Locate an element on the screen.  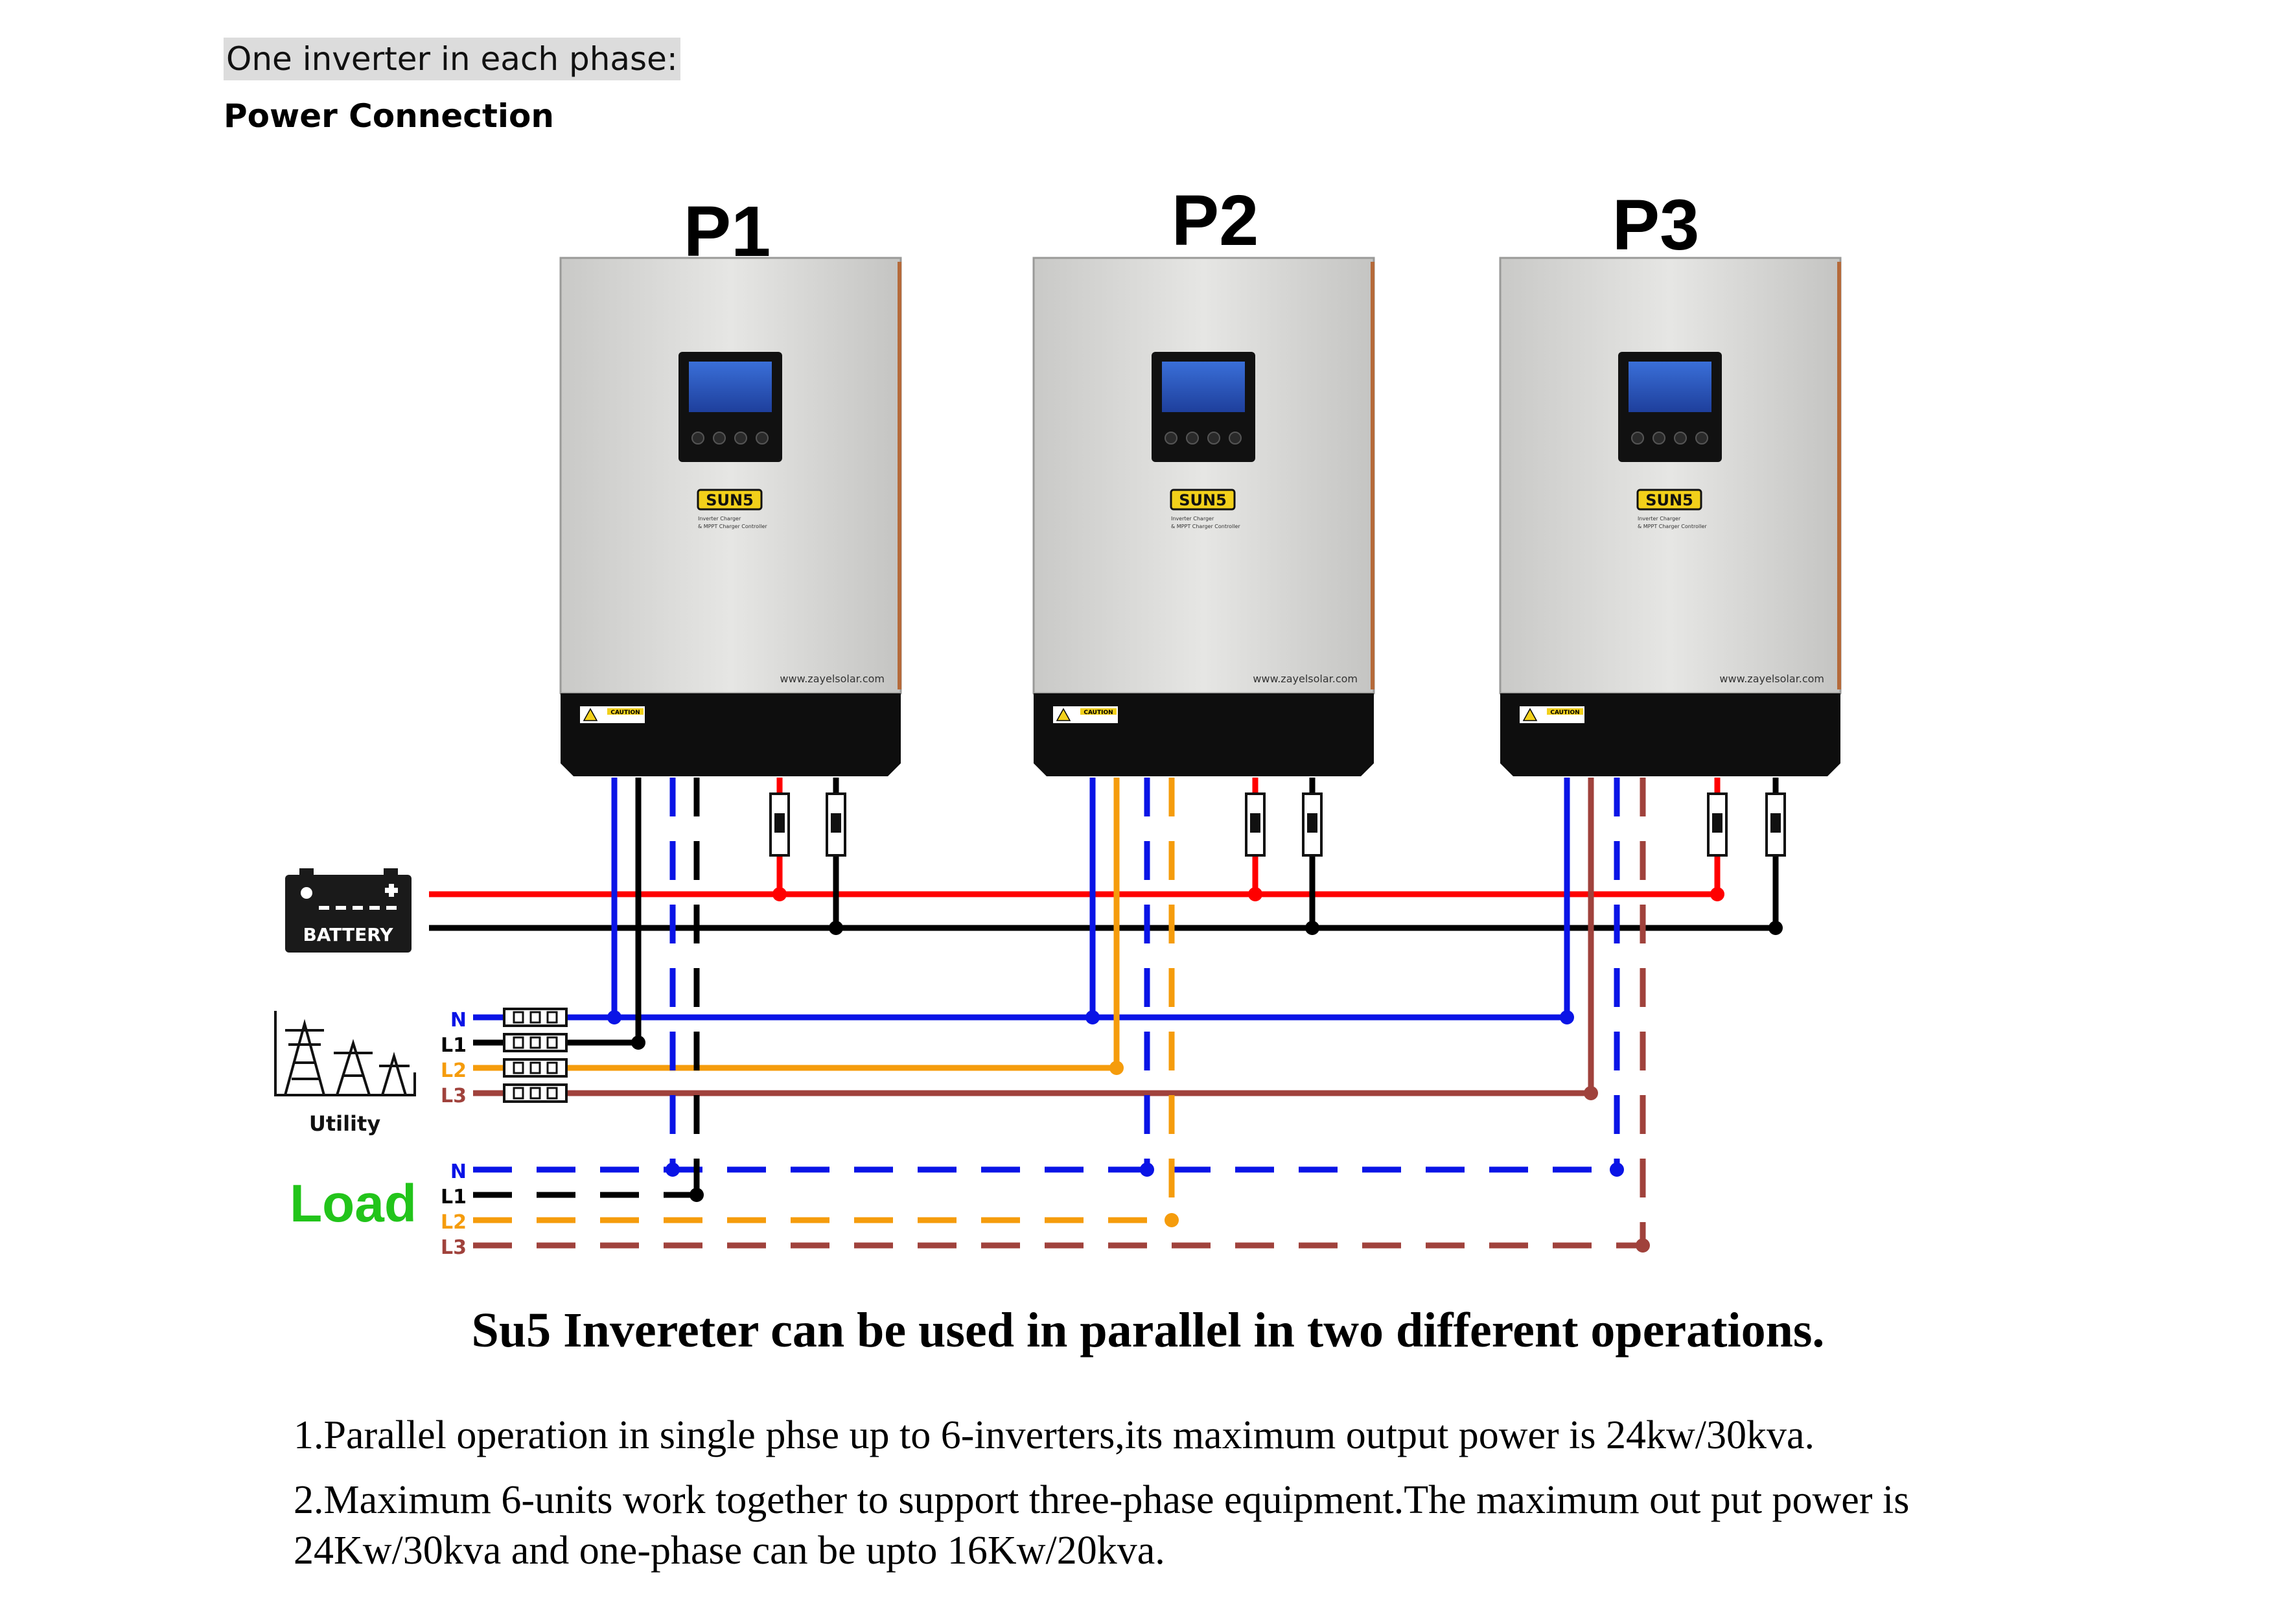
utility-line-label-n: N is located at coordinates (458, 1020).